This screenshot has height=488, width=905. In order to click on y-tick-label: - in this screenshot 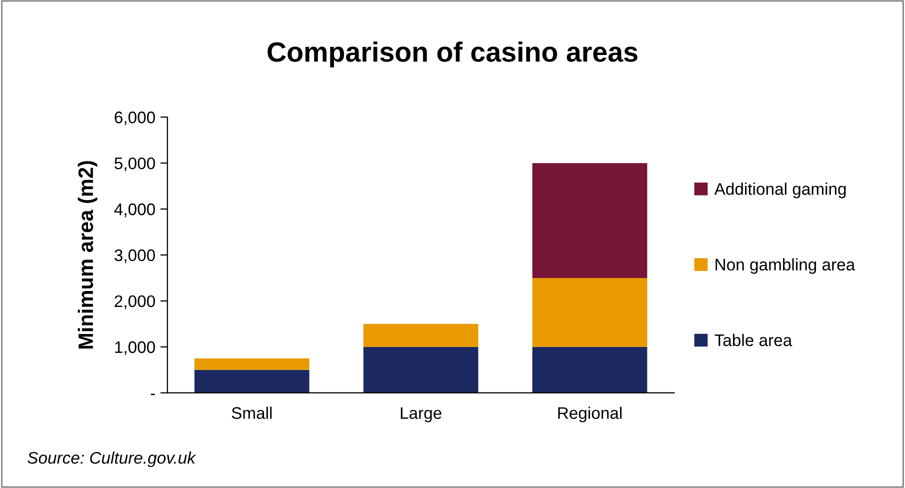, I will do `click(152, 395)`.